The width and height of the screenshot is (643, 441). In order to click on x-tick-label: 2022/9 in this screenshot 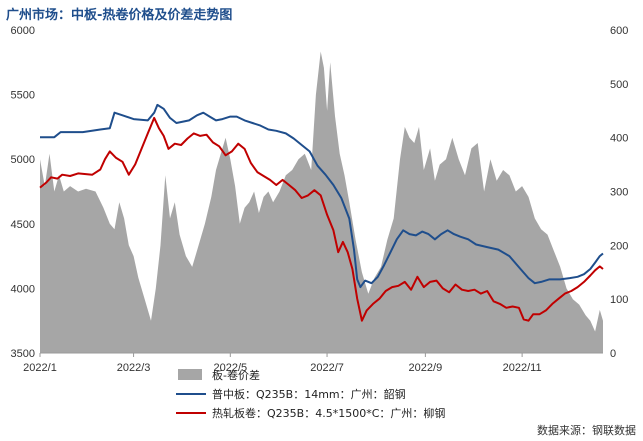, I will do `click(426, 368)`.